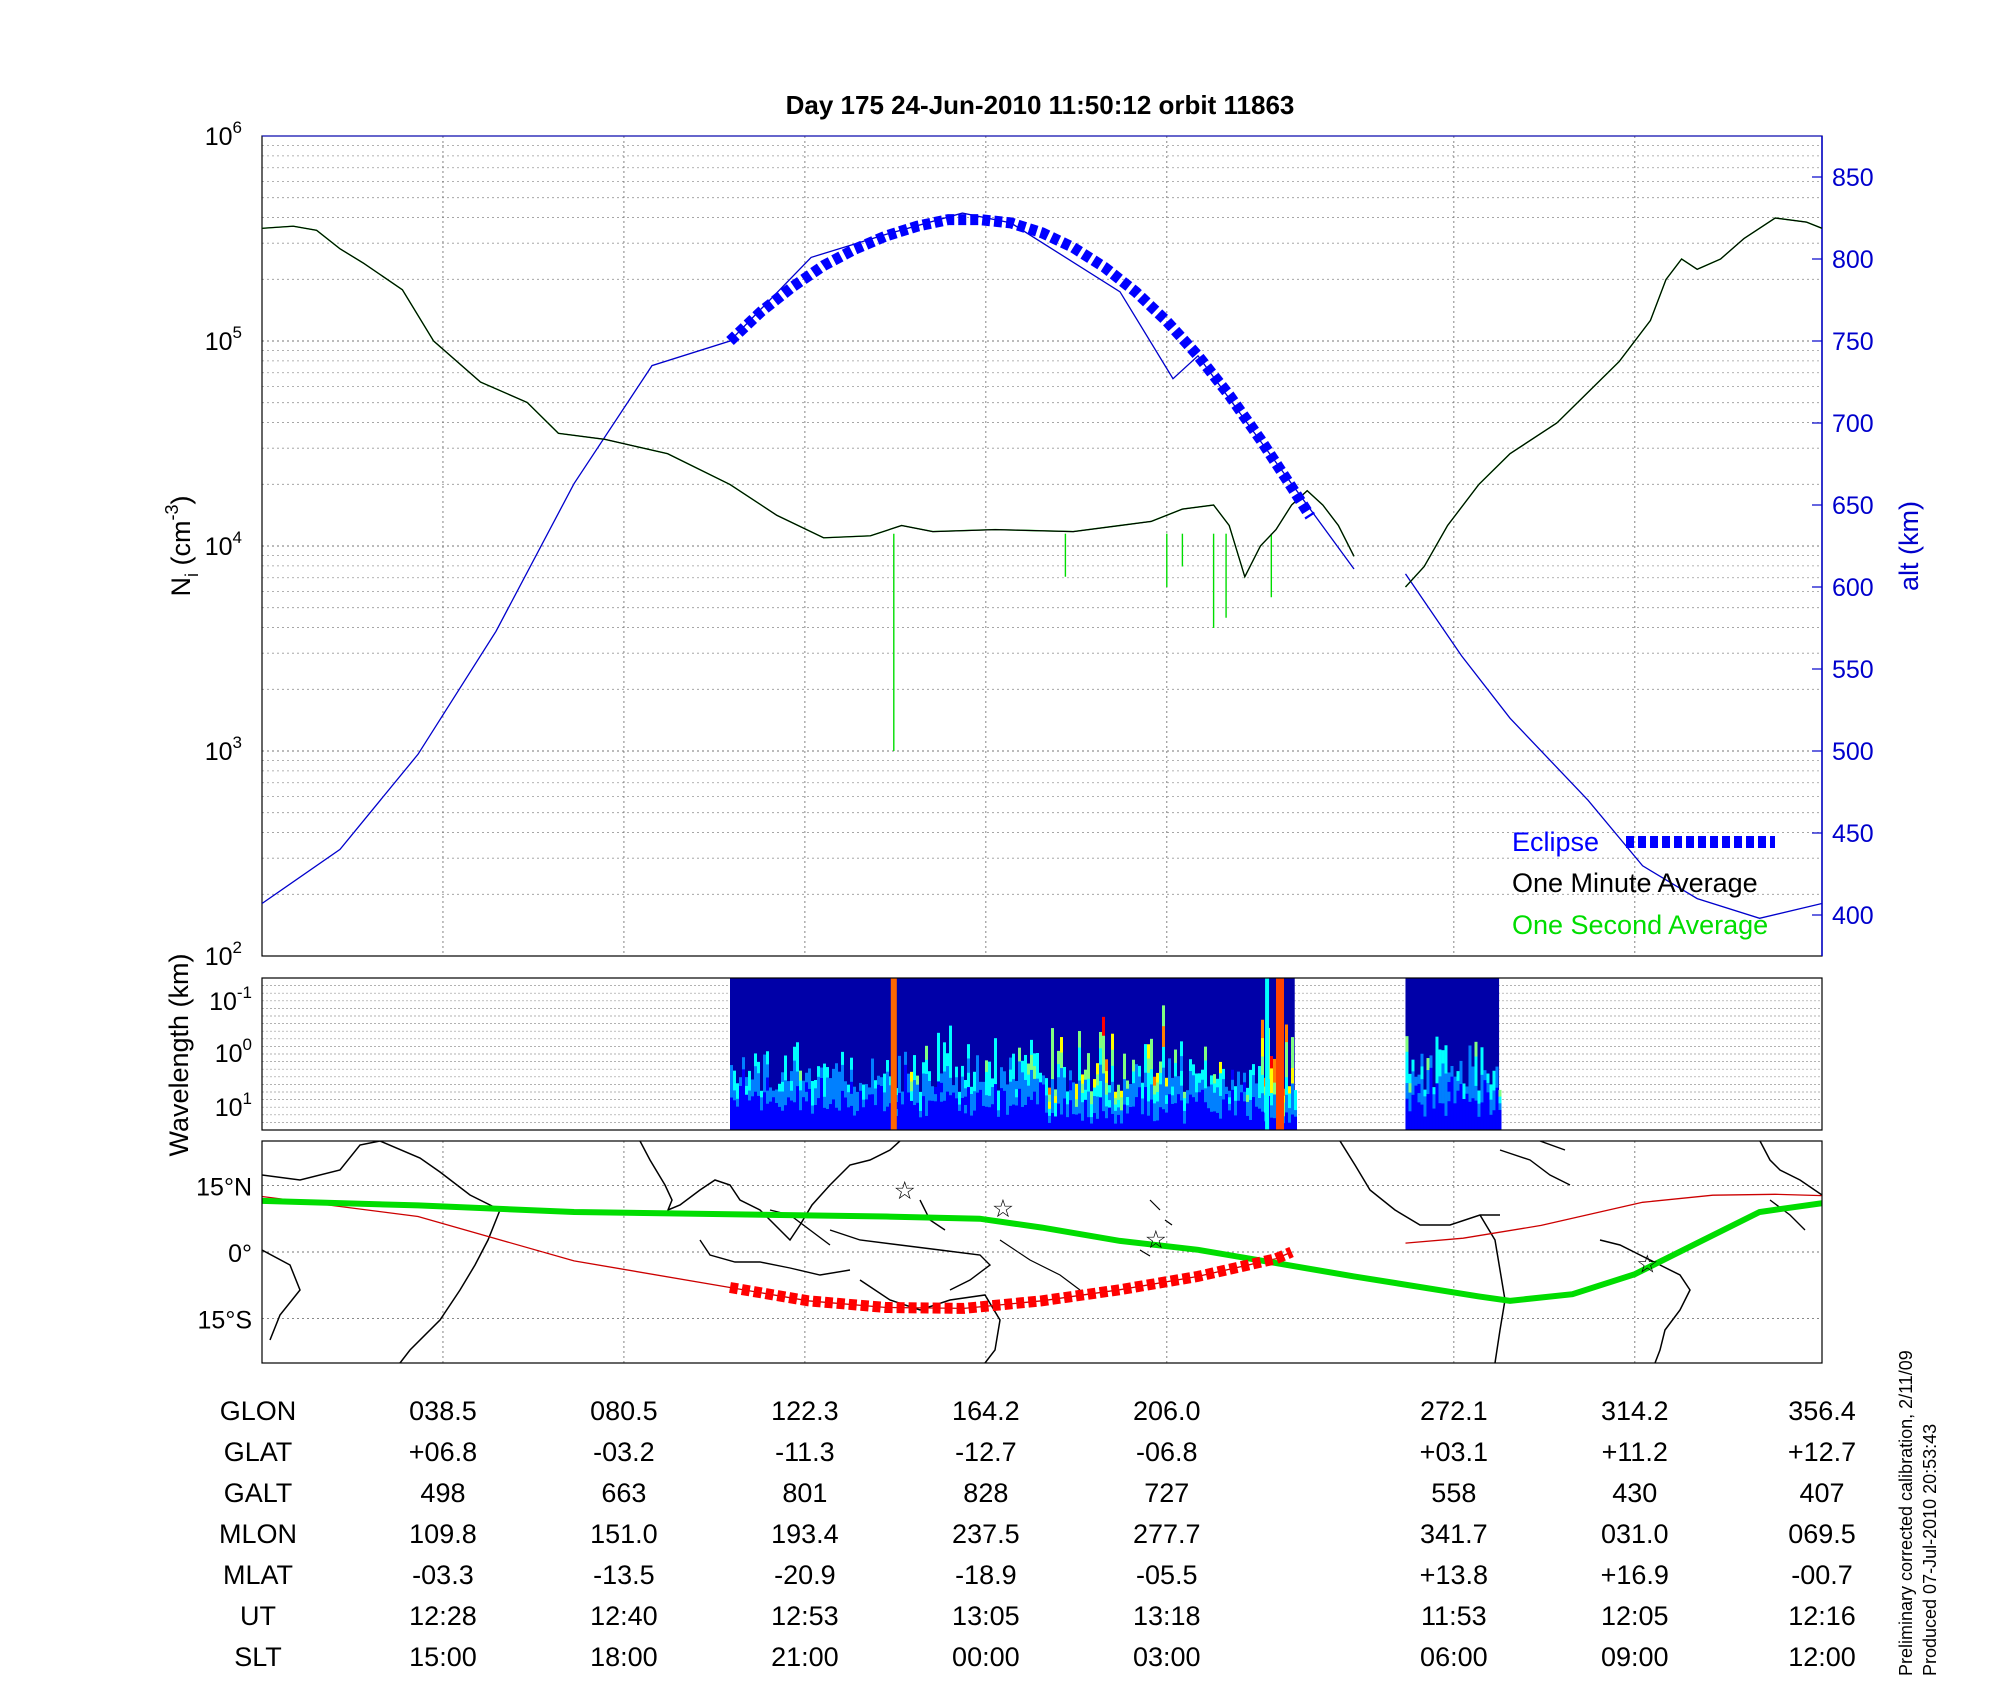 The image size is (2000, 1700). What do you see at coordinates (1011, 1280) in the screenshot?
I see `eclipse-track` at bounding box center [1011, 1280].